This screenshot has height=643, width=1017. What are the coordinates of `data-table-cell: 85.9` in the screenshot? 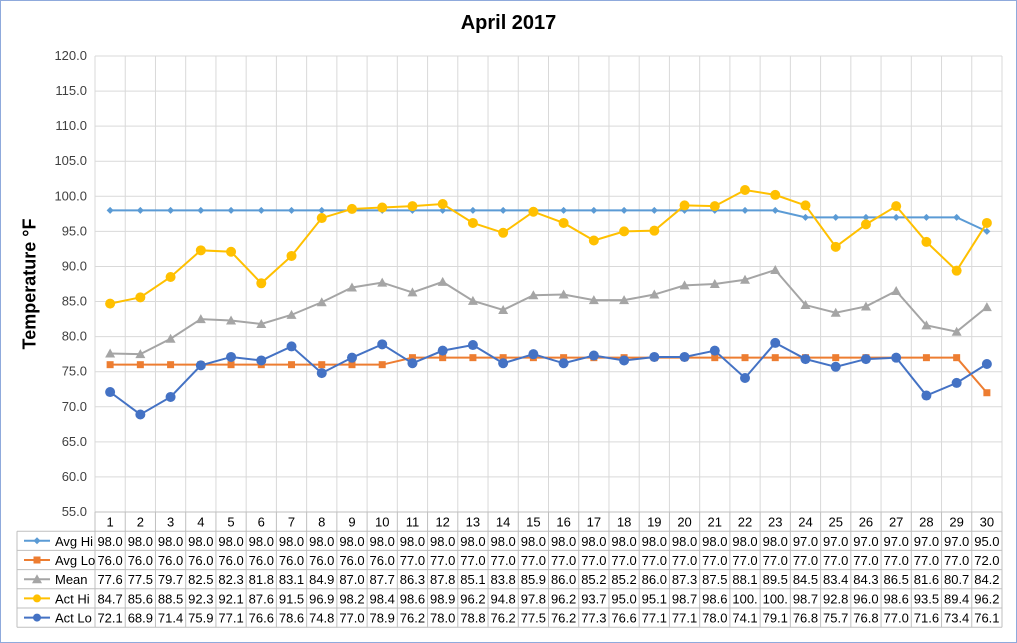 It's located at (533, 579).